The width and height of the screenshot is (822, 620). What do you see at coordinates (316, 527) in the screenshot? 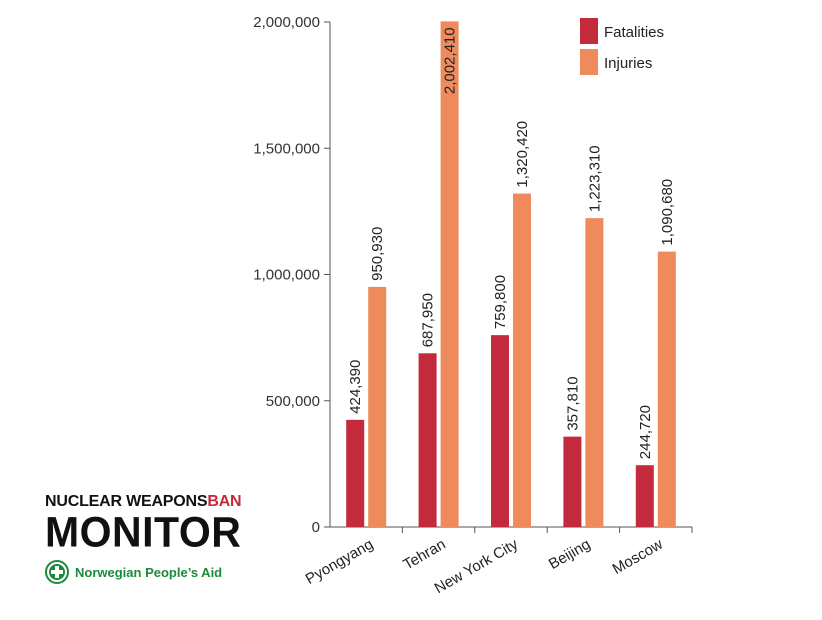
I see `y-tick-label: 0` at bounding box center [316, 527].